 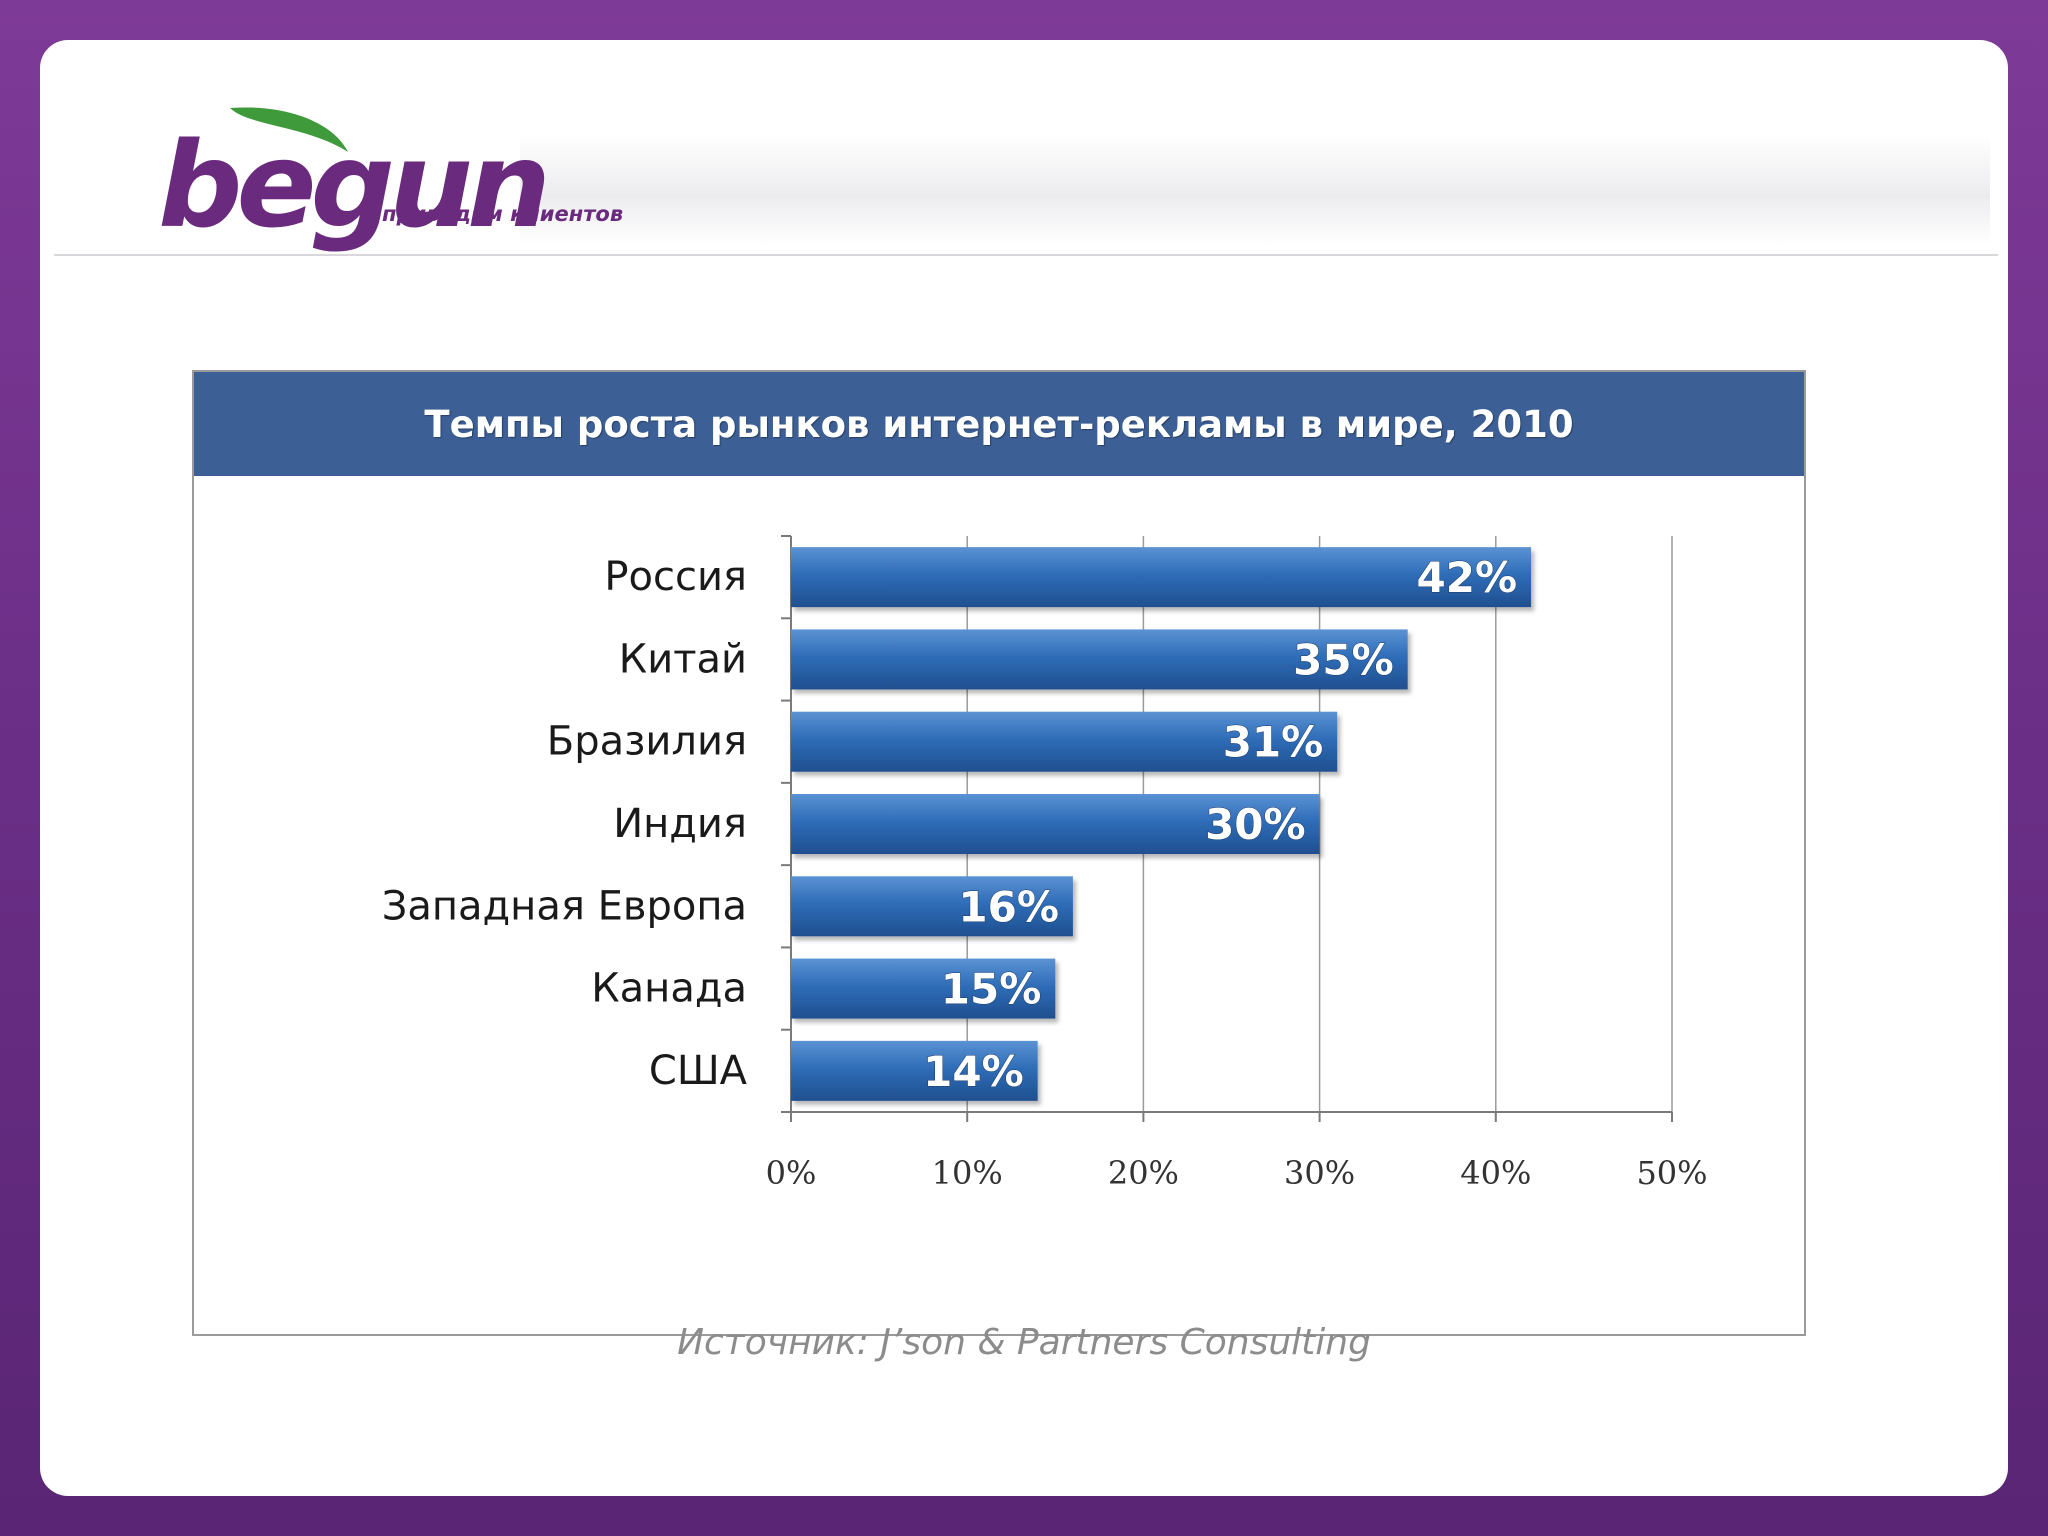 I want to click on data-label: 15%, so click(x=991, y=989).